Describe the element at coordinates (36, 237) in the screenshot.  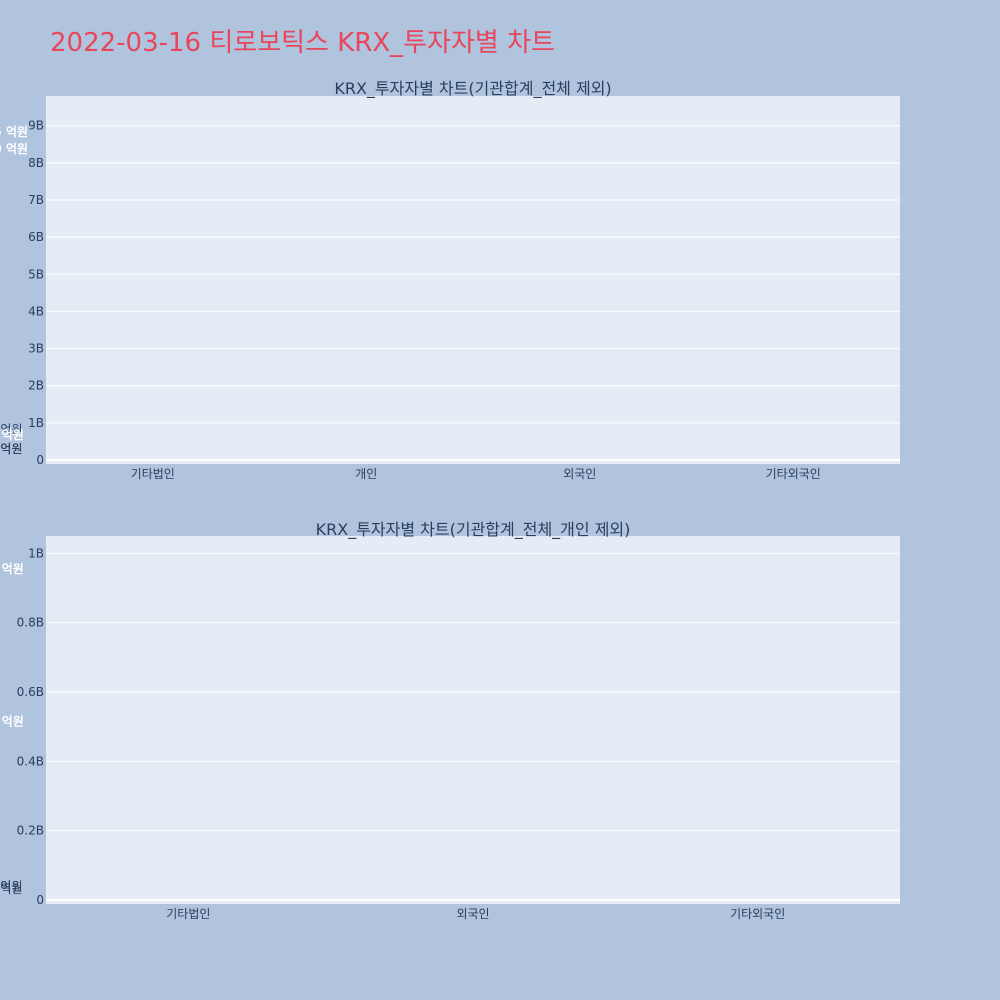
I see `y-tick-label: 6B` at that location.